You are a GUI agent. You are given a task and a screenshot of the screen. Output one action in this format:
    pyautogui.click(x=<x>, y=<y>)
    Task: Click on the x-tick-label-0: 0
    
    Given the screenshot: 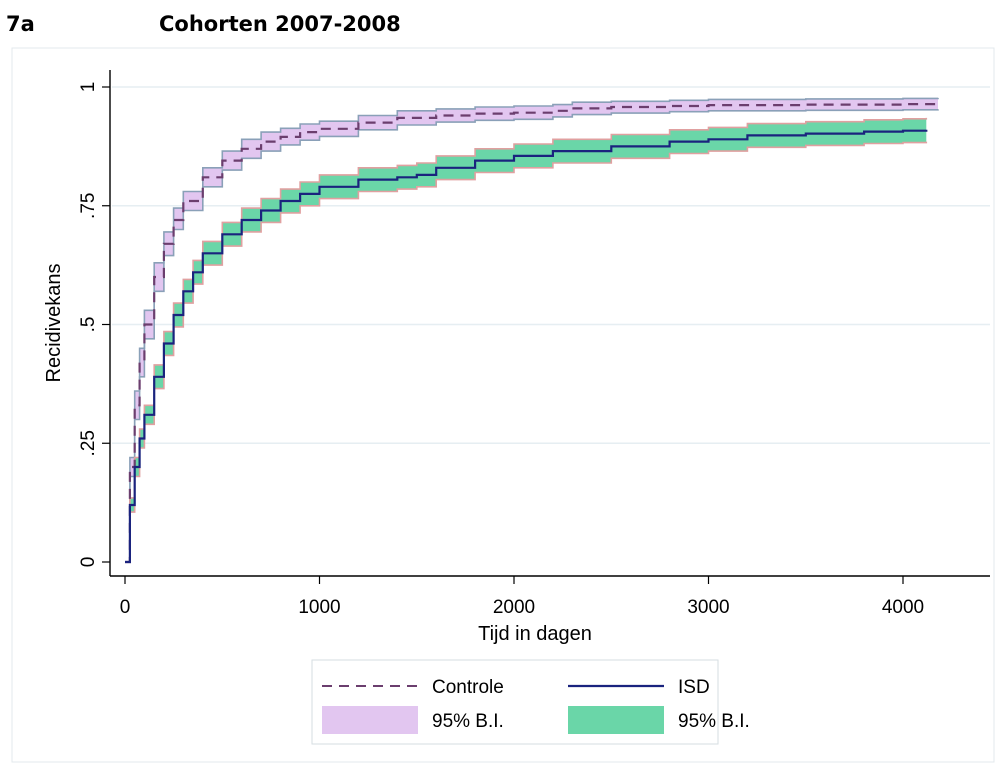 What is the action you would take?
    pyautogui.click(x=125, y=607)
    